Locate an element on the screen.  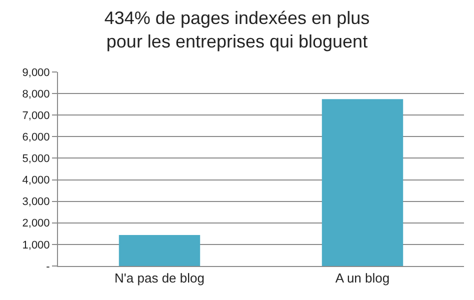
y-tick-label: 4,000 is located at coordinates (36, 180).